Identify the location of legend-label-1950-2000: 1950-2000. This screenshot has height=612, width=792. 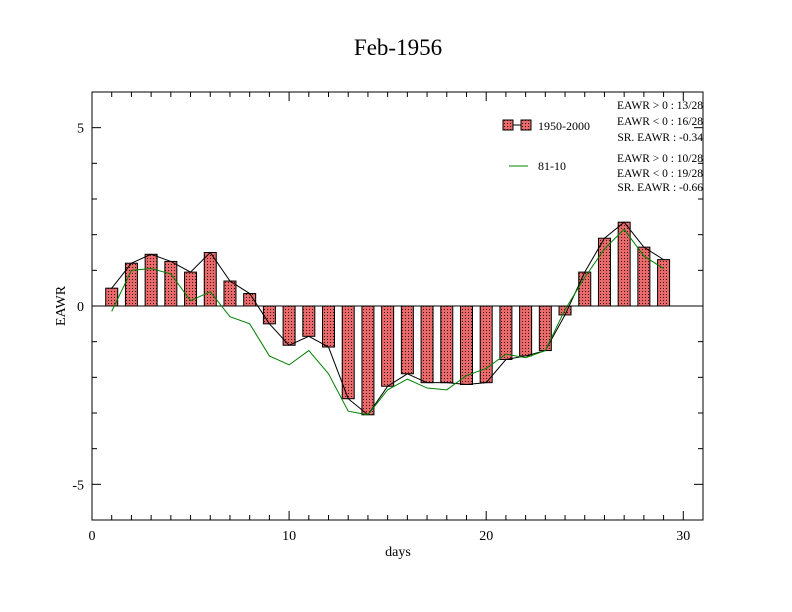
(564, 126).